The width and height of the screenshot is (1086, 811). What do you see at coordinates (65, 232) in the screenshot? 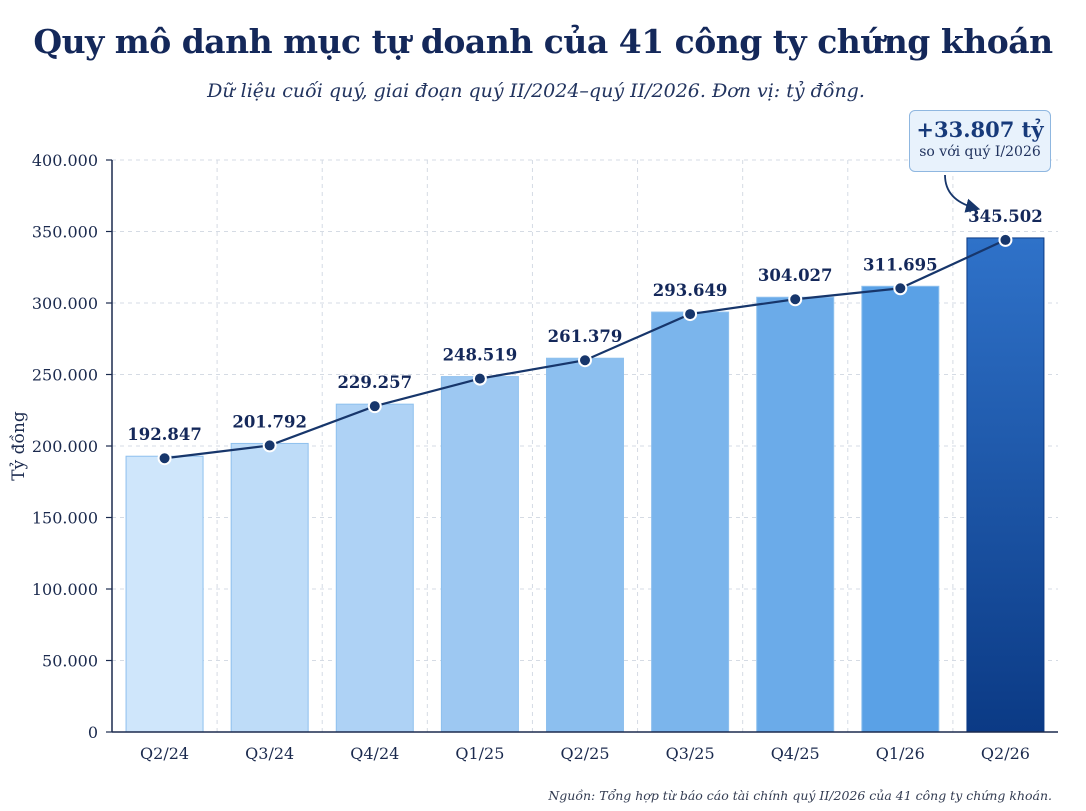
I see `y-tick-label: 350.000` at bounding box center [65, 232].